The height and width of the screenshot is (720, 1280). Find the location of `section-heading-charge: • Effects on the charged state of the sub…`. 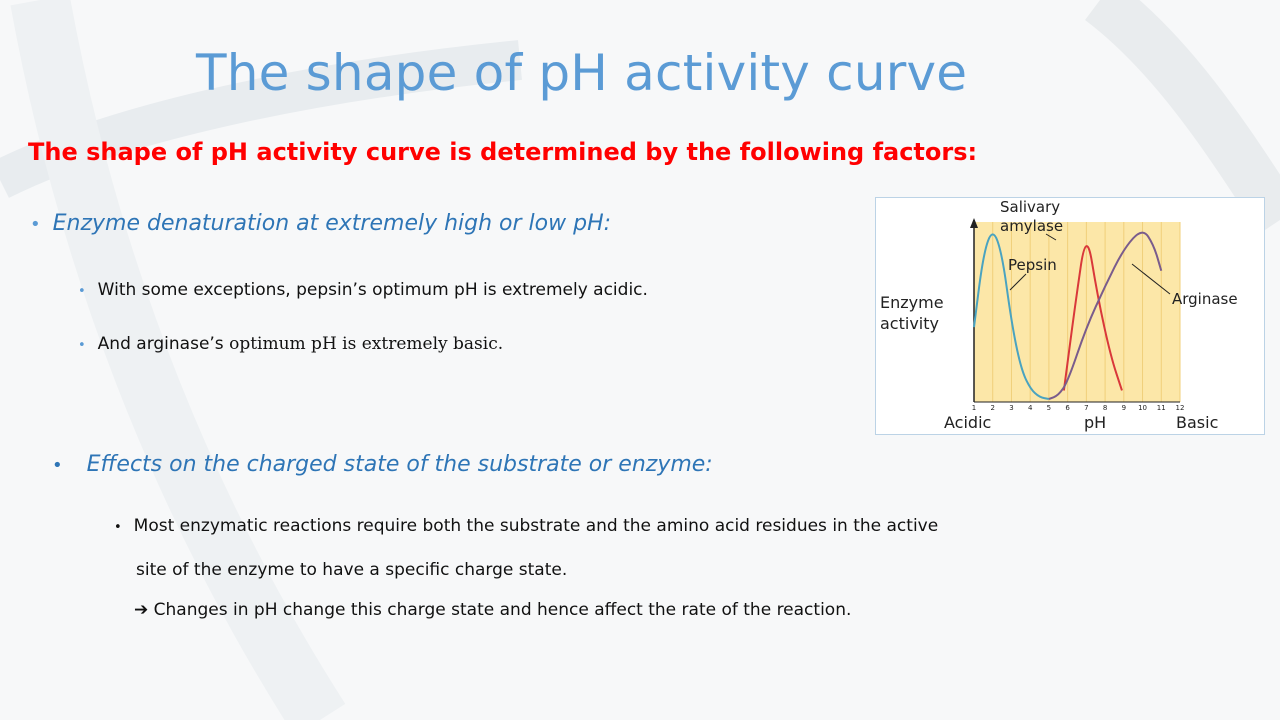

section-heading-charge: • Effects on the charged state of the sub… is located at coordinates (382, 464).